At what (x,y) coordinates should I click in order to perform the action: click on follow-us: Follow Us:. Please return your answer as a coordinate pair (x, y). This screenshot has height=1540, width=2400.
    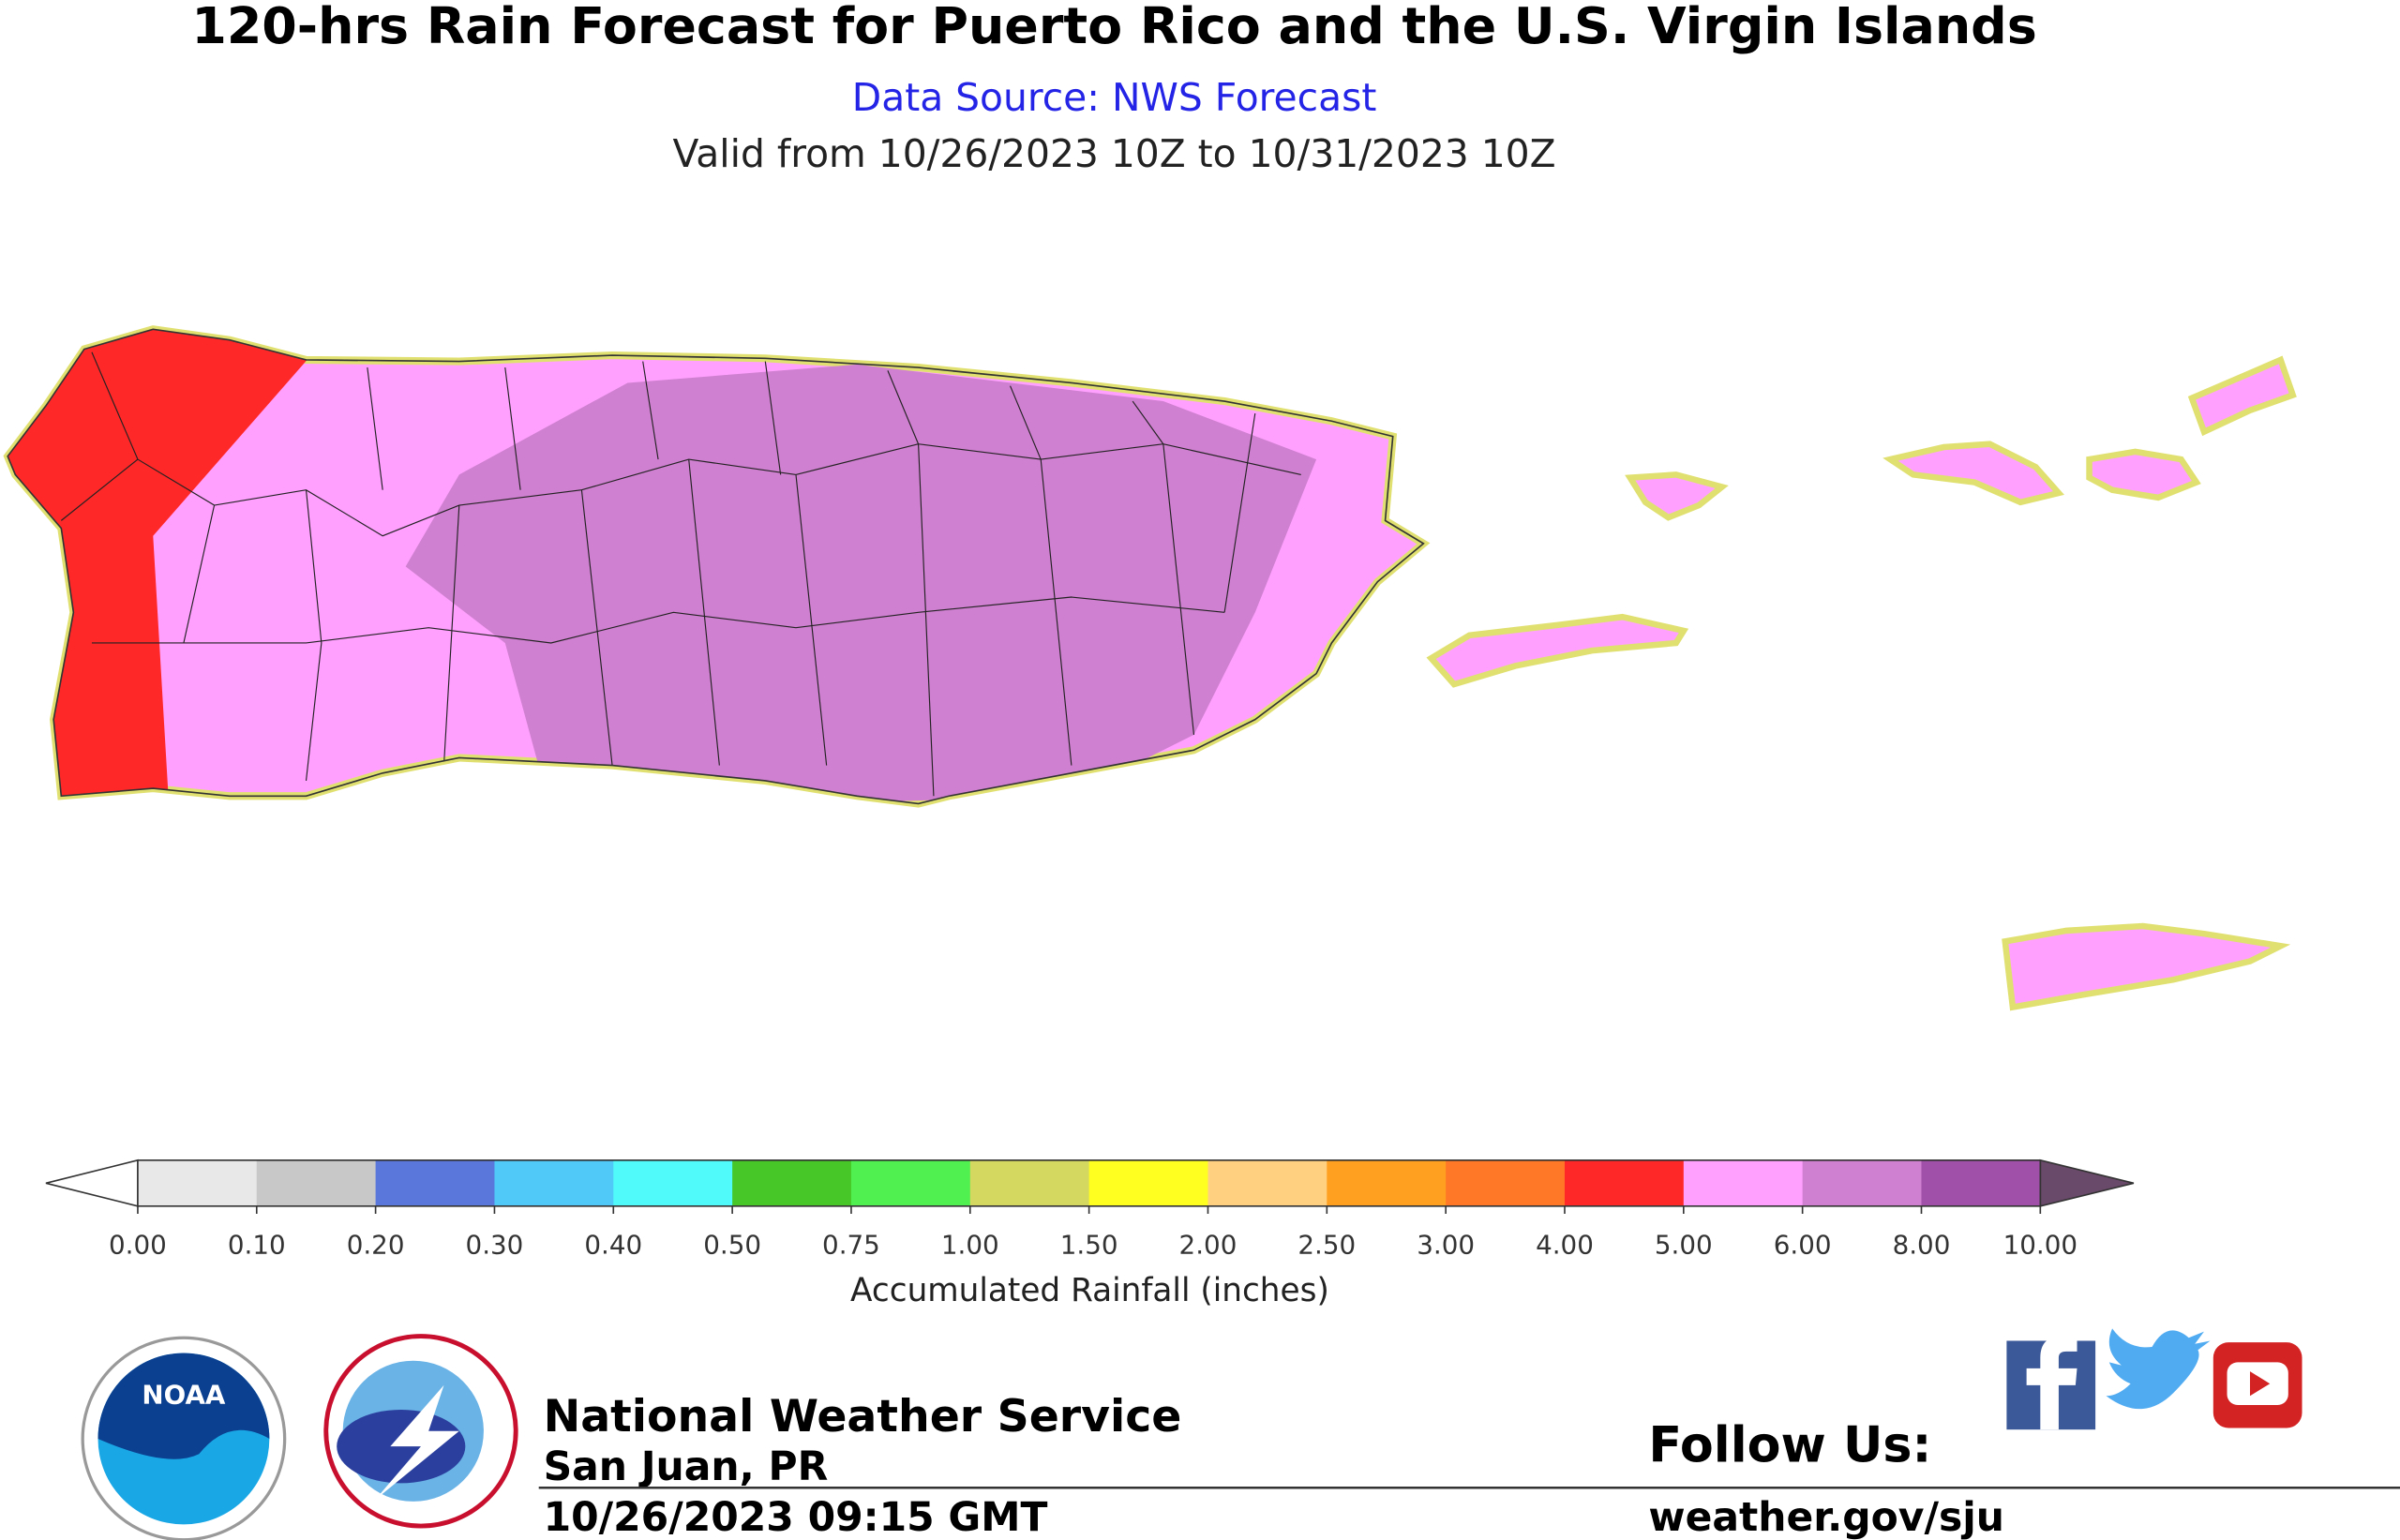
    Looking at the image, I should click on (1789, 1445).